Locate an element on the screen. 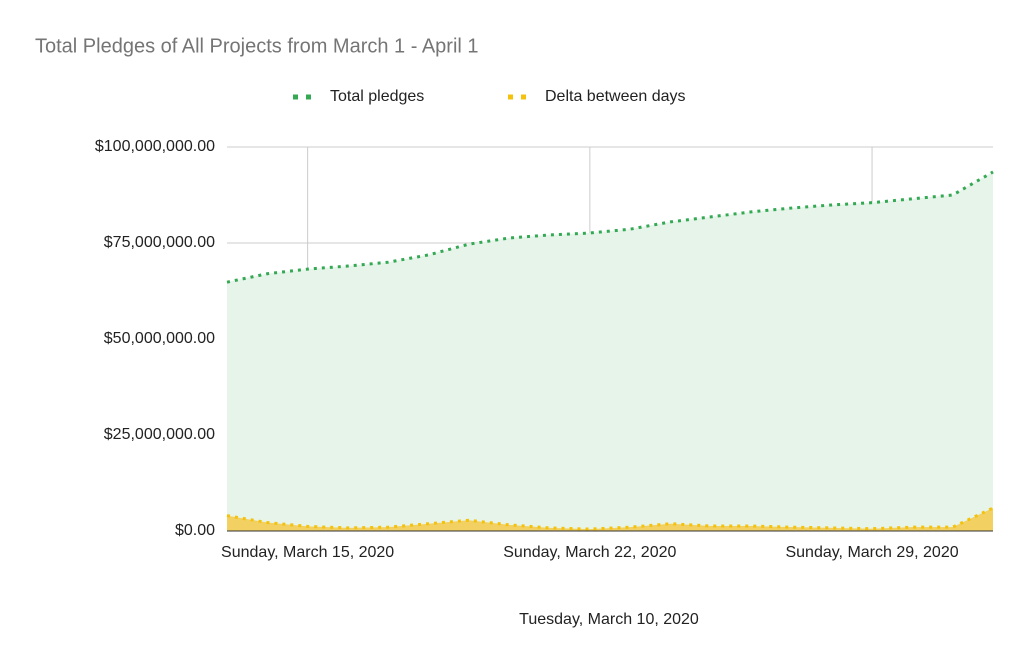  y-tick-label: $0.00 is located at coordinates (195, 530).